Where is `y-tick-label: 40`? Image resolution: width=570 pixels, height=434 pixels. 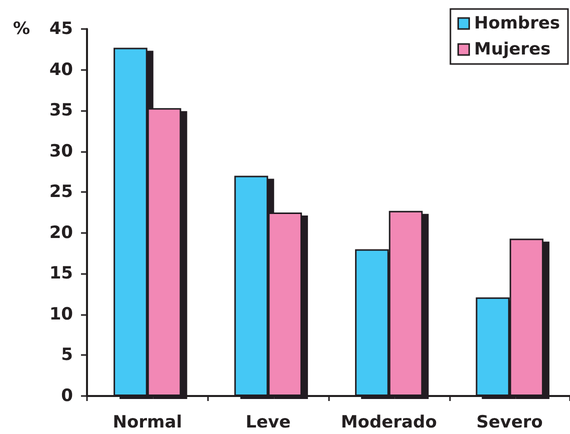
y-tick-label: 40 is located at coordinates (61, 70).